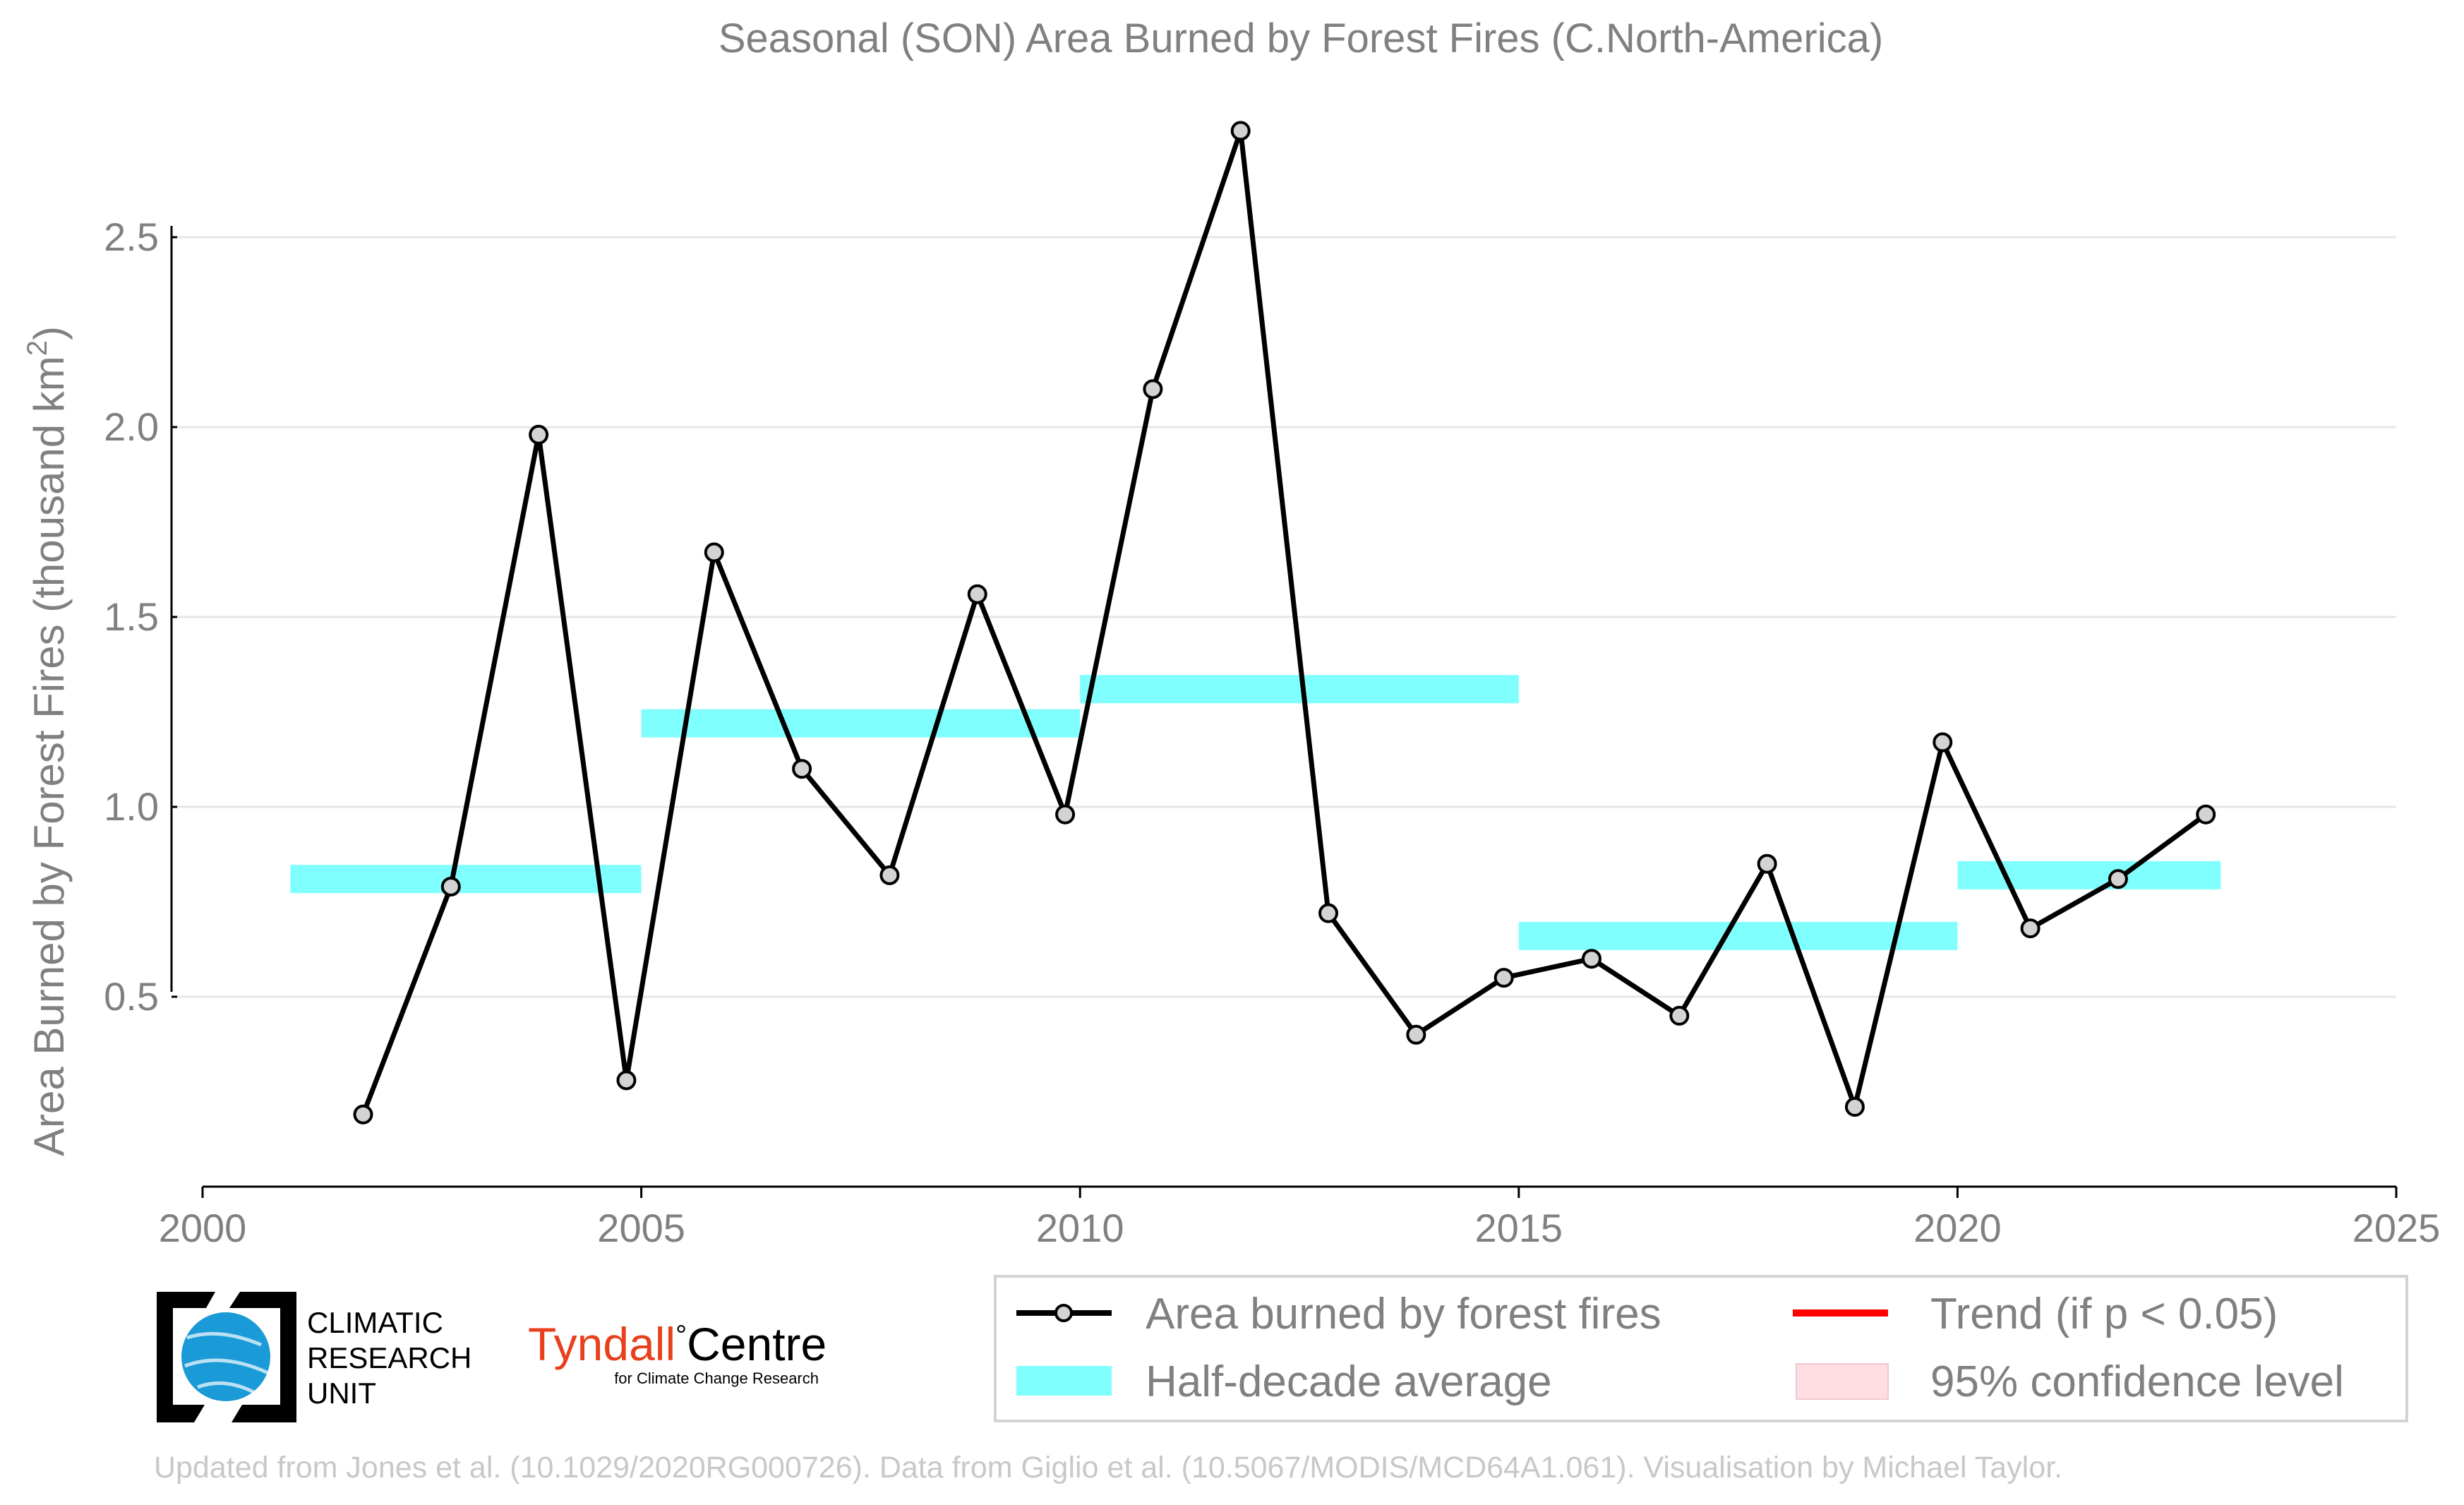  What do you see at coordinates (2137, 1381) in the screenshot?
I see `legend-label-confidence: 95% confidence level` at bounding box center [2137, 1381].